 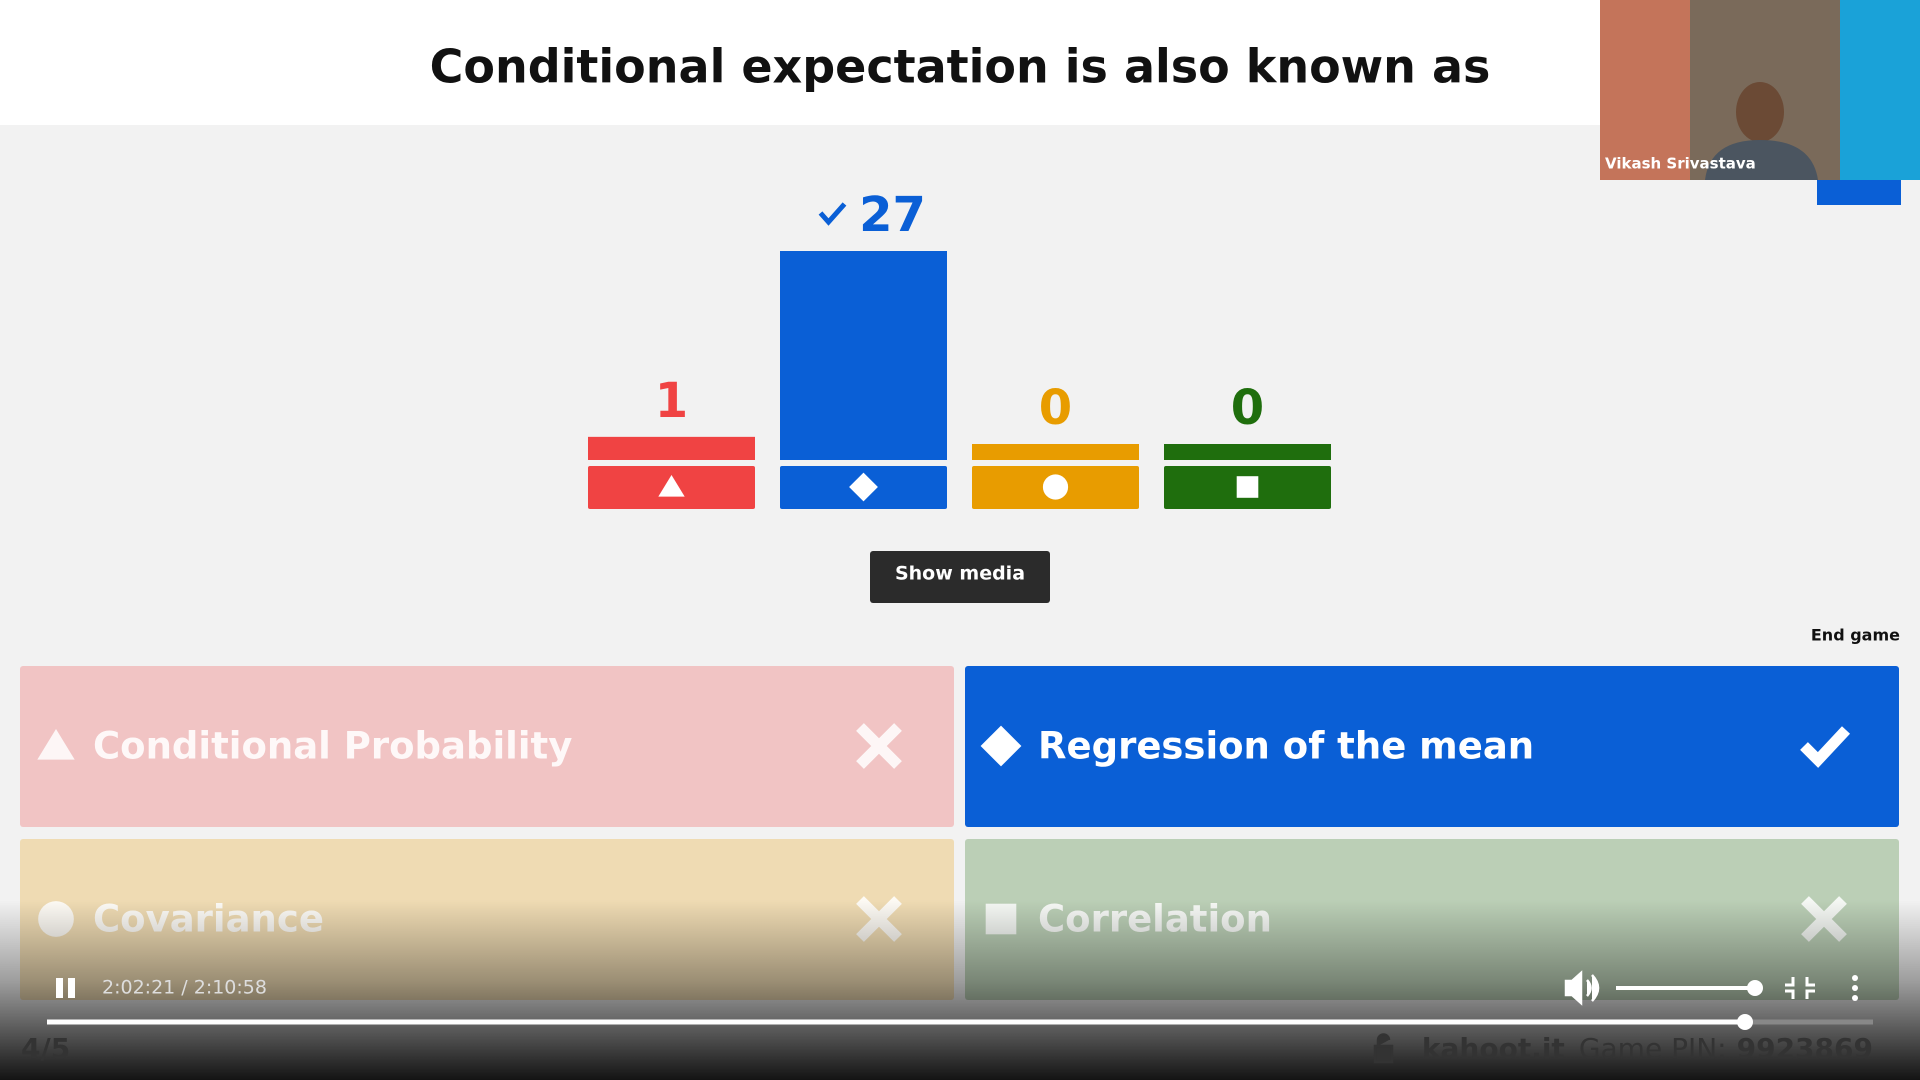 What do you see at coordinates (832, 214) in the screenshot?
I see `correct-check` at bounding box center [832, 214].